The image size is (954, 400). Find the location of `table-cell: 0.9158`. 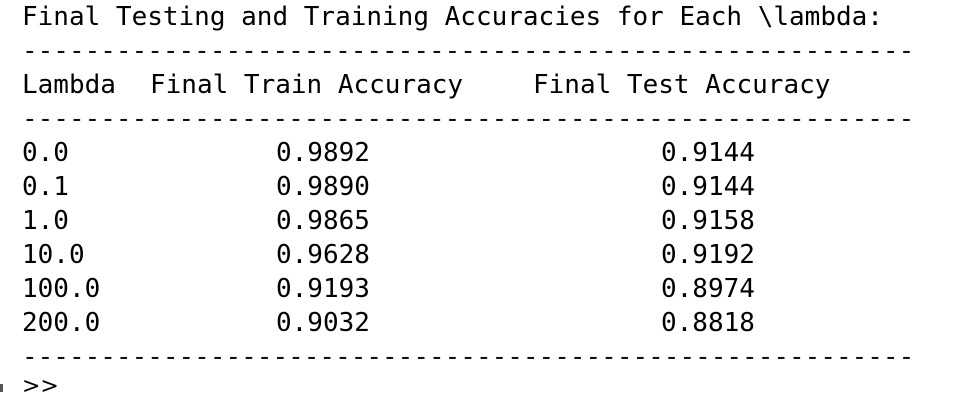

table-cell: 0.9158 is located at coordinates (708, 221).